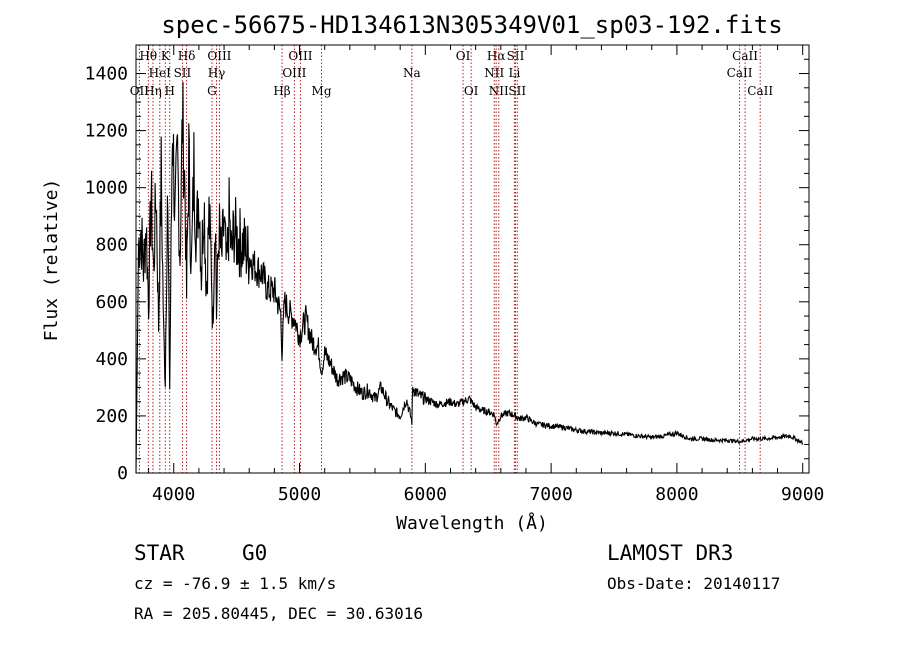 The width and height of the screenshot is (900, 649). Describe the element at coordinates (676, 494) in the screenshot. I see `x-tick-label: 8000` at that location.